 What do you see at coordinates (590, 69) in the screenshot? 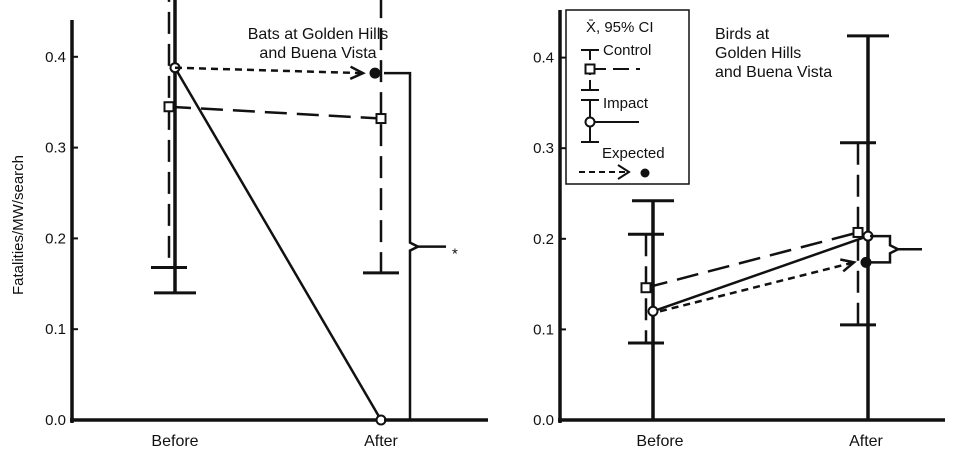
I see `legend-control-marker` at bounding box center [590, 69].